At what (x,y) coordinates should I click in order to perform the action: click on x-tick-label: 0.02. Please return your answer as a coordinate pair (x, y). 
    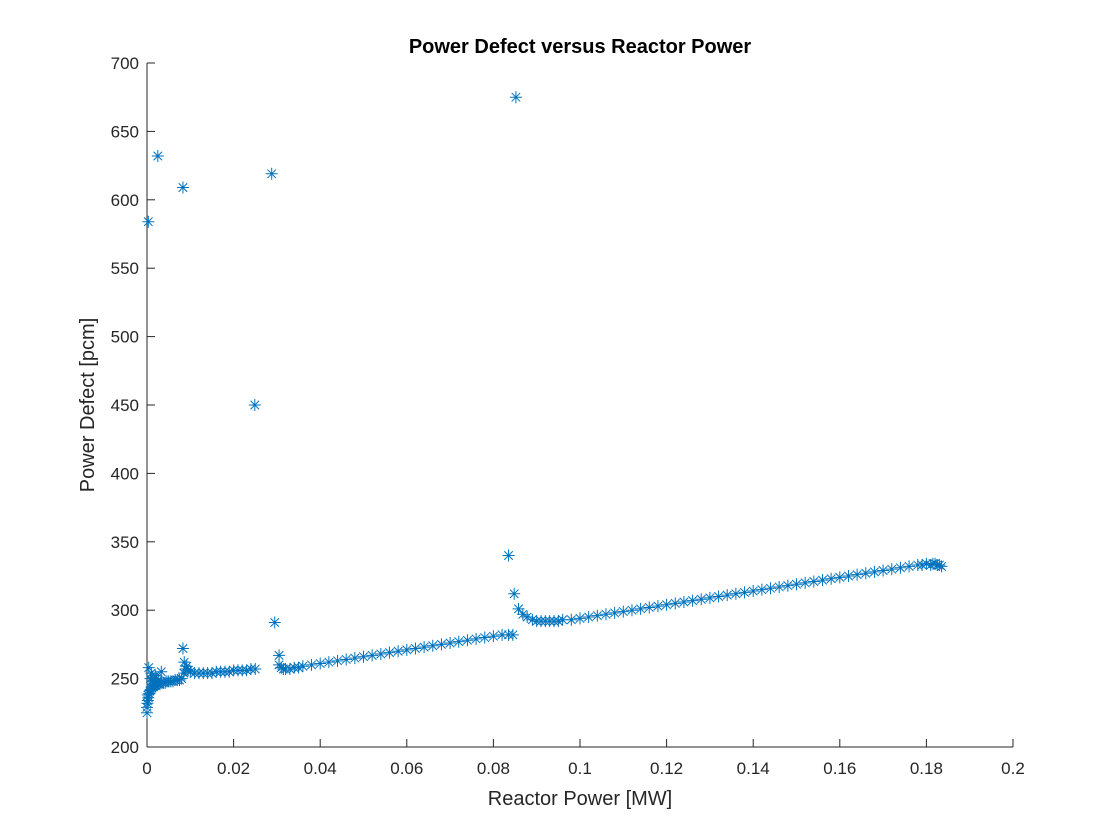
    Looking at the image, I should click on (233, 768).